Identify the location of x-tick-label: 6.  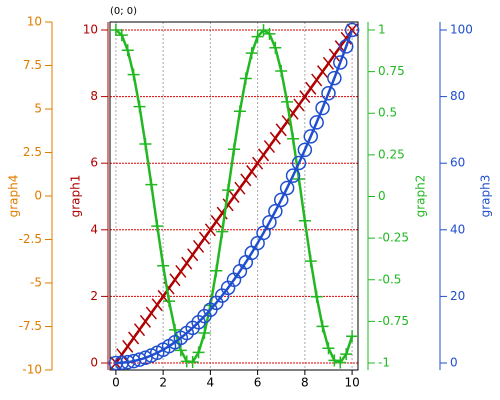
(258, 383).